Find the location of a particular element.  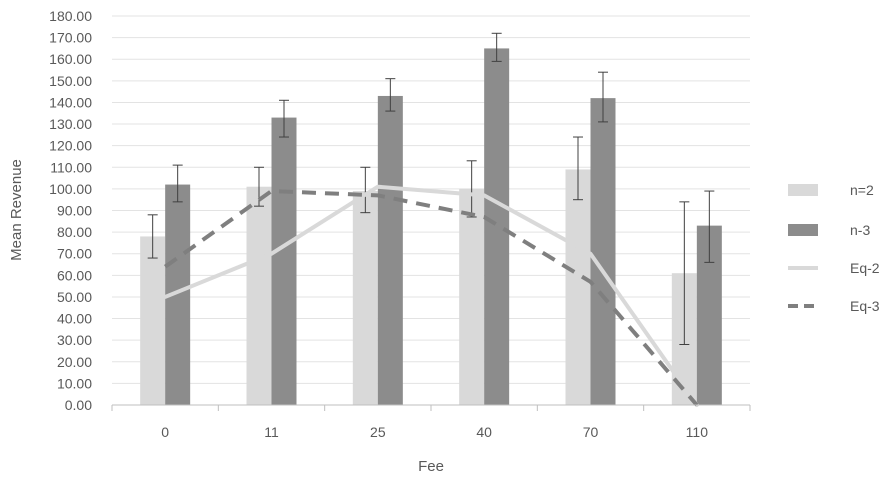

y-tick-label: 160.00 is located at coordinates (70, 59).